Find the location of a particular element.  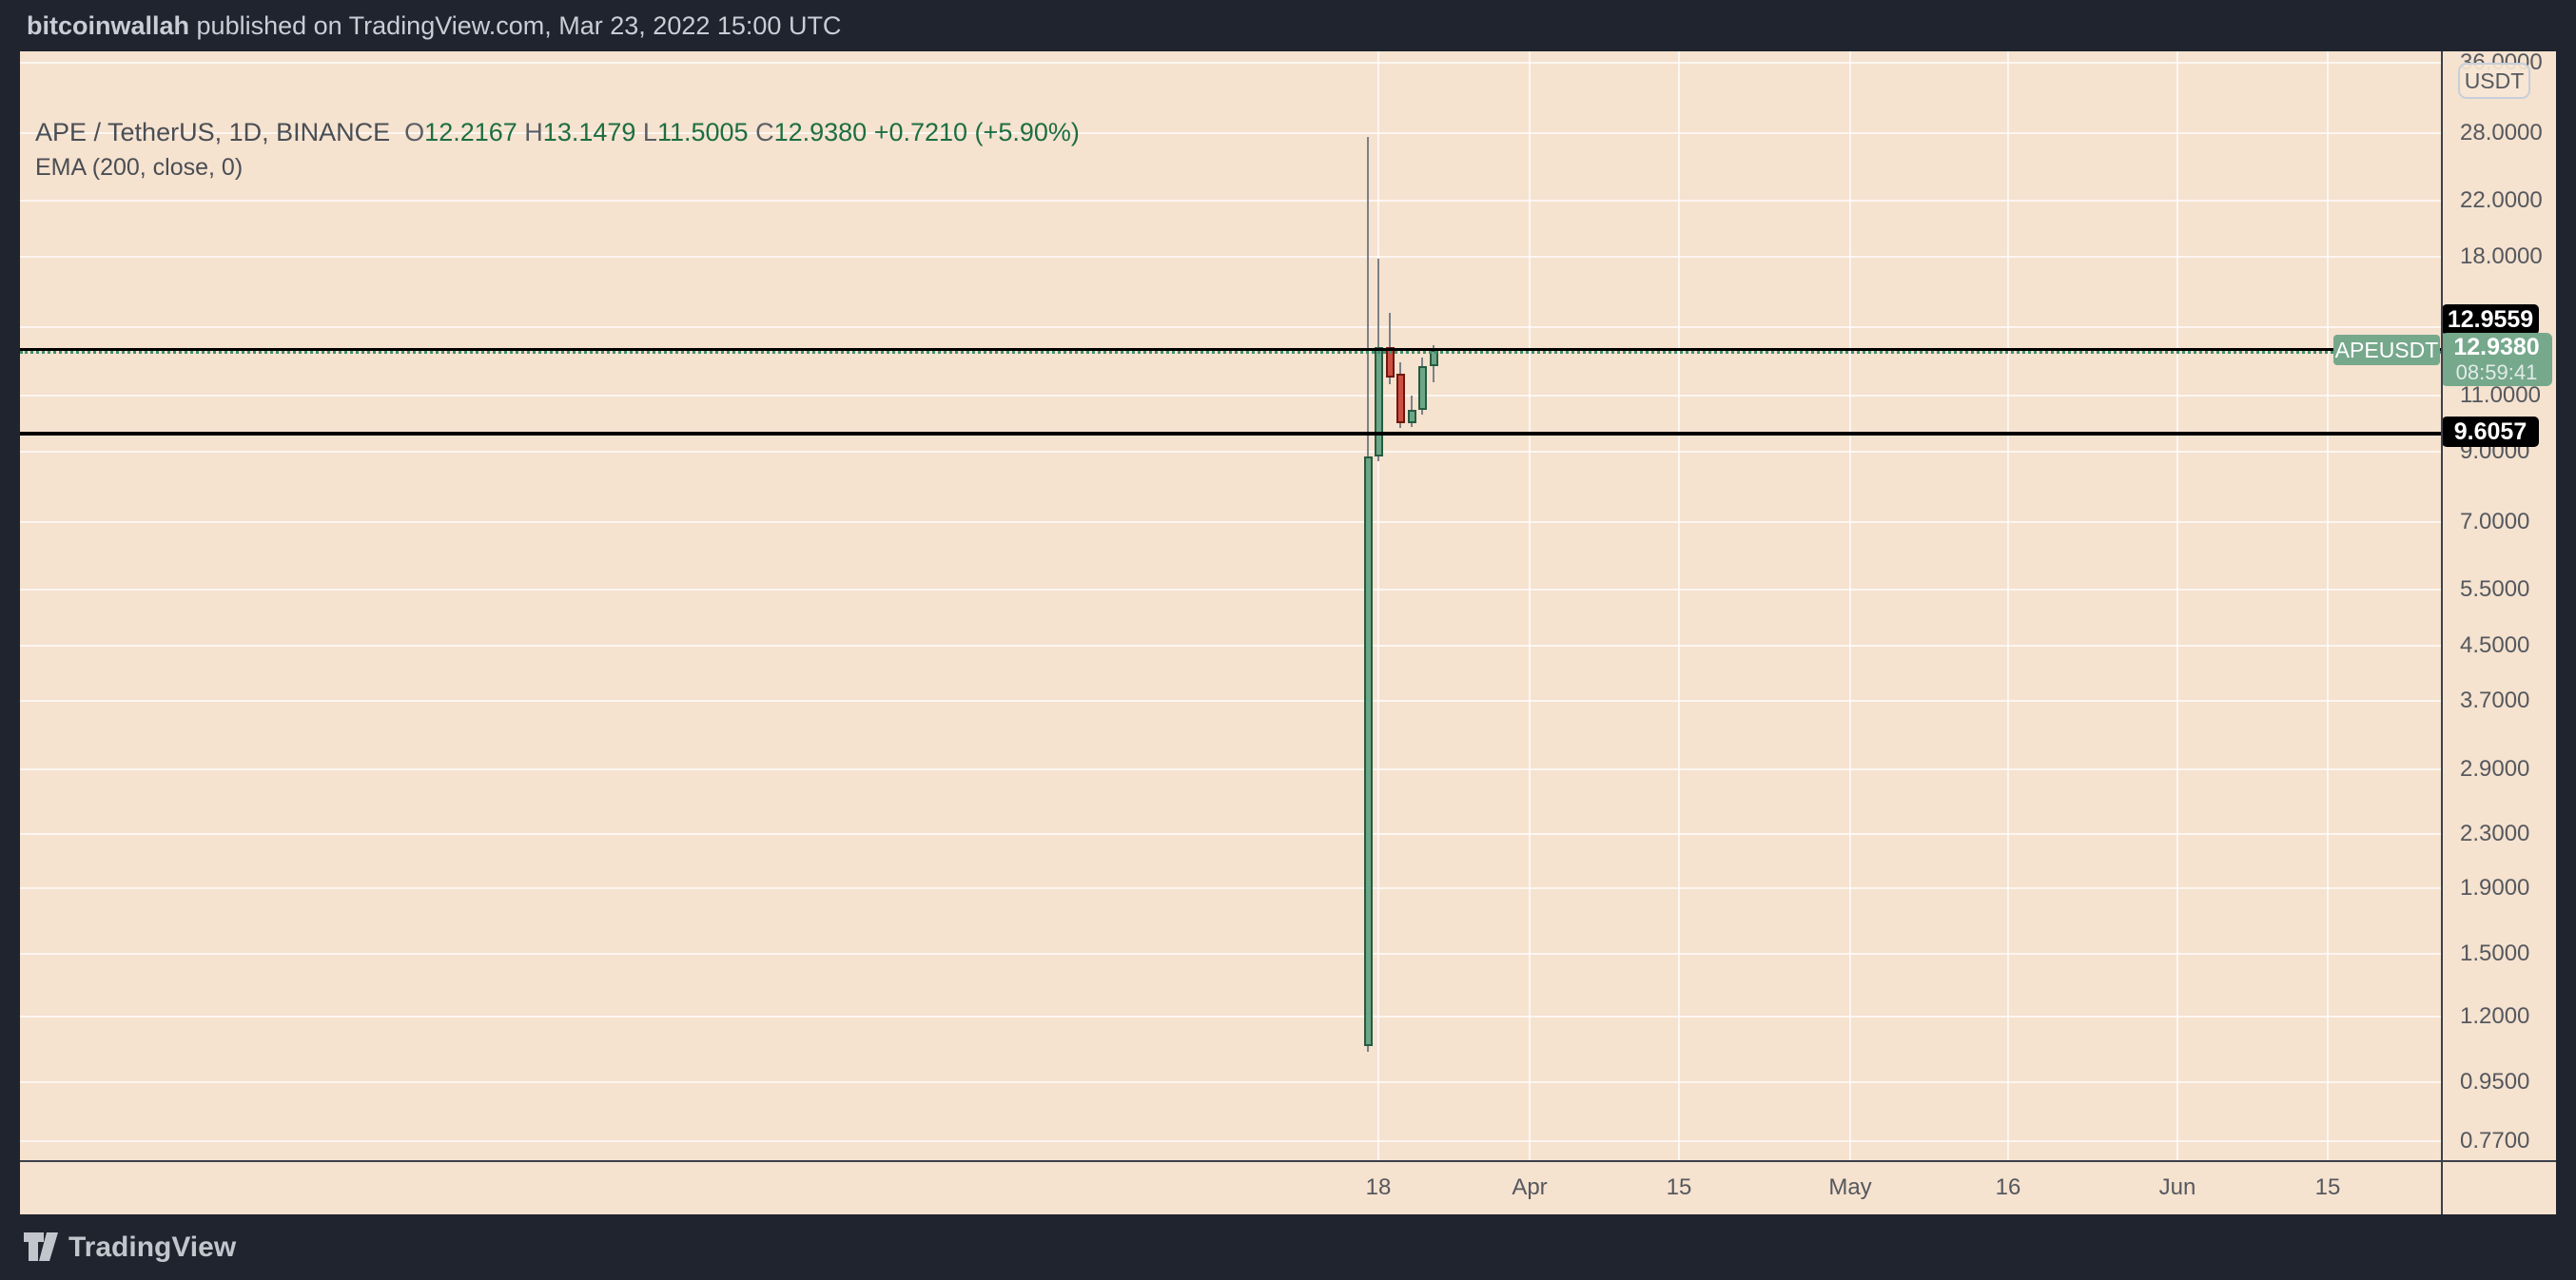

price-tick-label: 28.0000 is located at coordinates (2501, 132).